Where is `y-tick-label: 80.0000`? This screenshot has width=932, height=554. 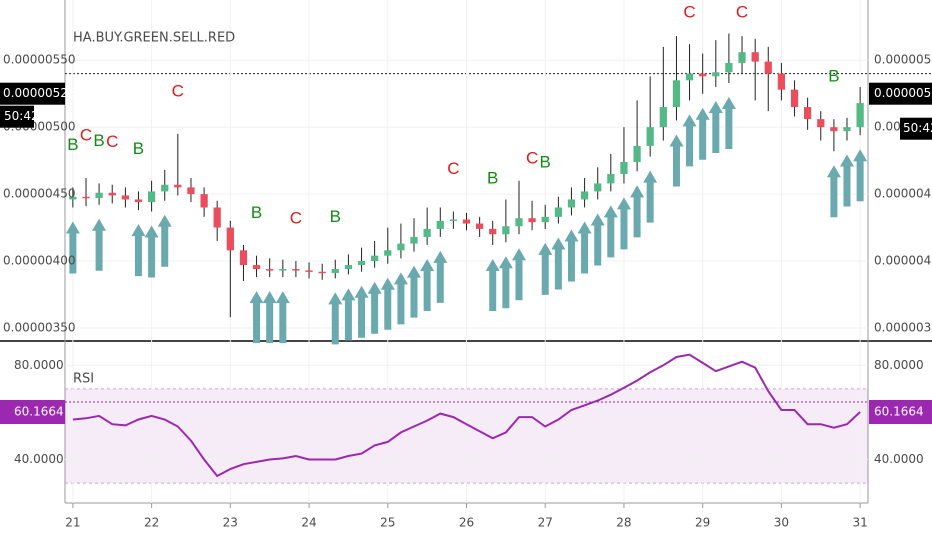 y-tick-label: 80.0000 is located at coordinates (39, 365).